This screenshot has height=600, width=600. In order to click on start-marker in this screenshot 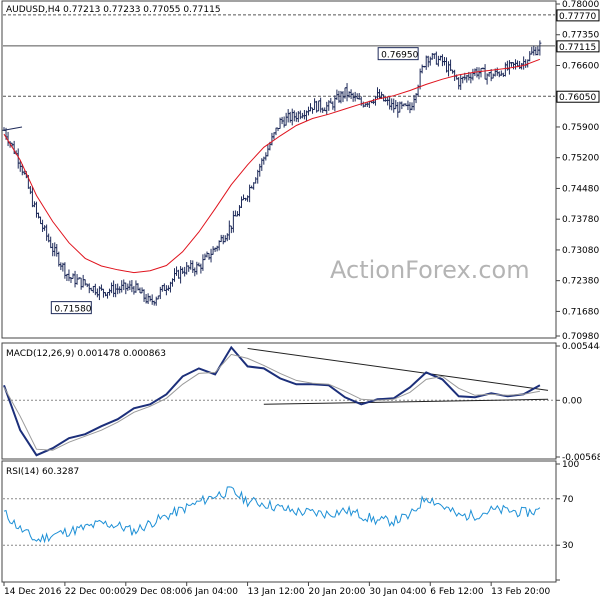, I will do `click(13, 128)`.